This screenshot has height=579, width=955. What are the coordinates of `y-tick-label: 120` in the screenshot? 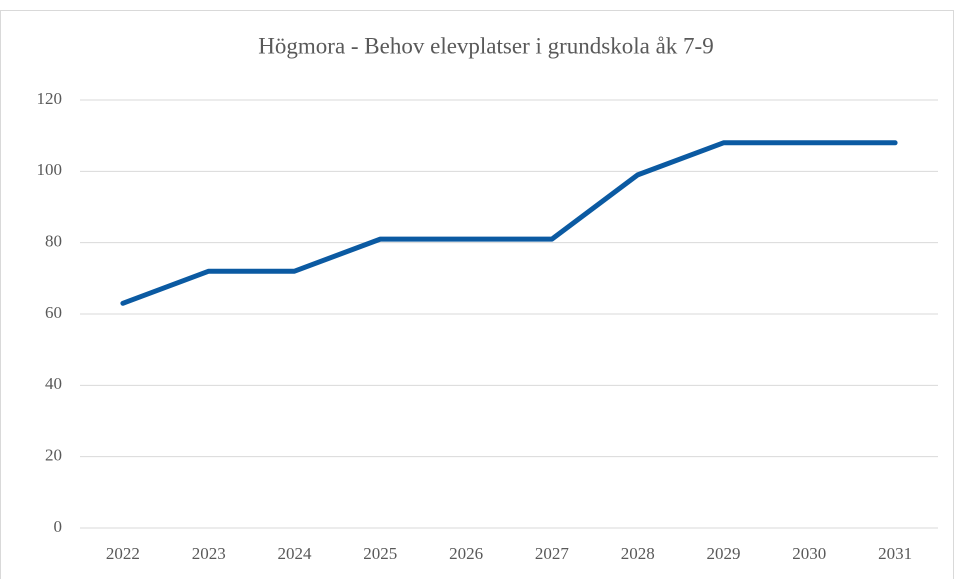 It's located at (50, 98).